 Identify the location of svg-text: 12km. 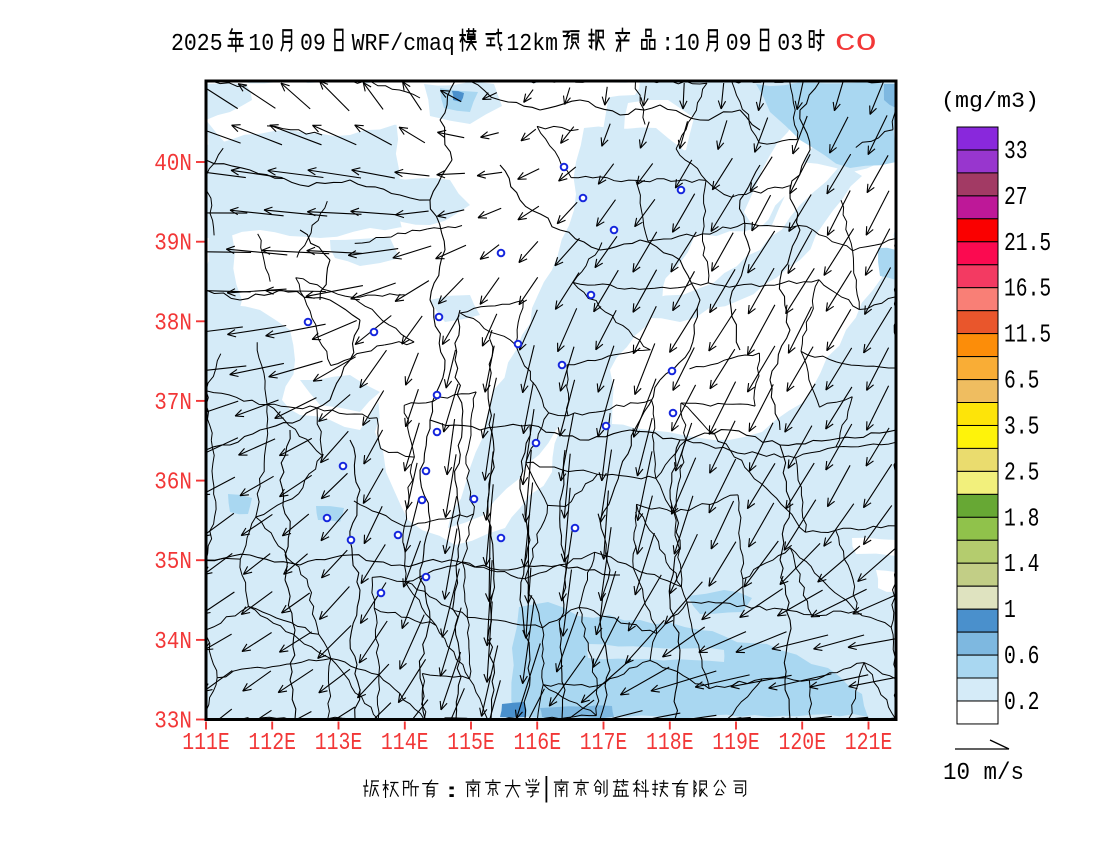
(532, 44).